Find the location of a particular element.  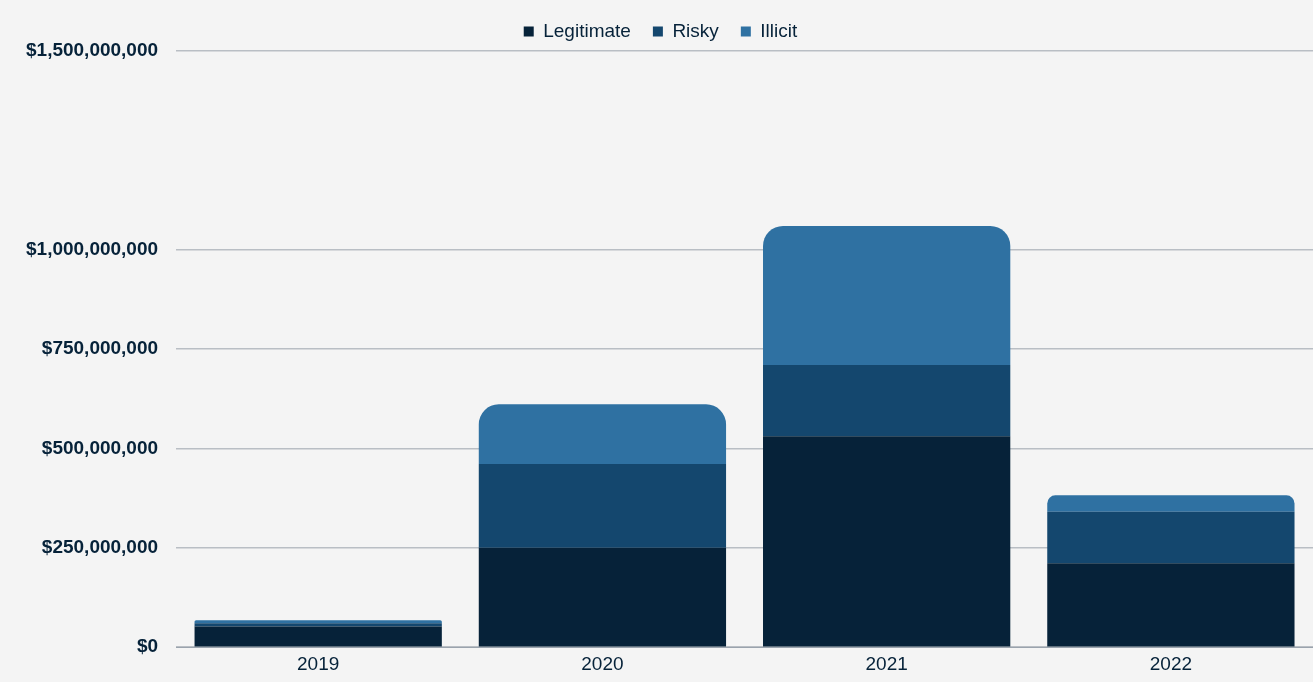

y-tick-label: $0 is located at coordinates (147, 646).